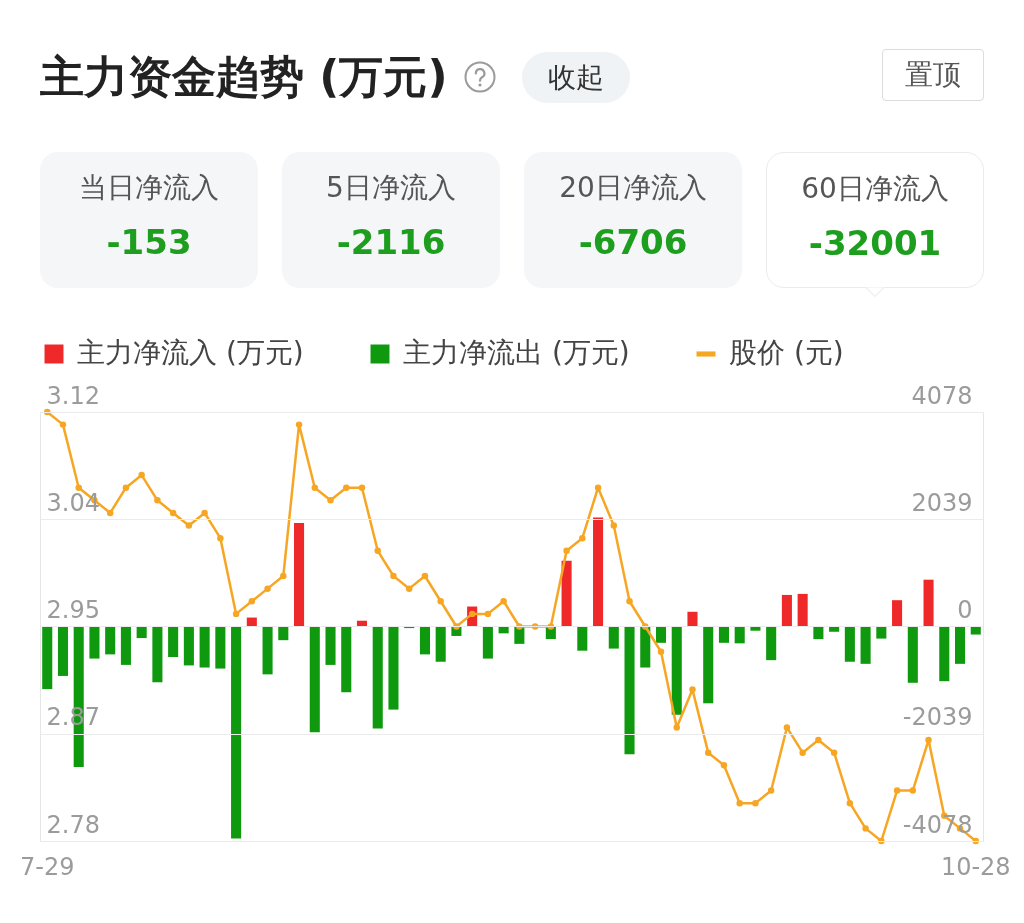  What do you see at coordinates (937, 717) in the screenshot?
I see `y2-tick-label: -2039` at bounding box center [937, 717].